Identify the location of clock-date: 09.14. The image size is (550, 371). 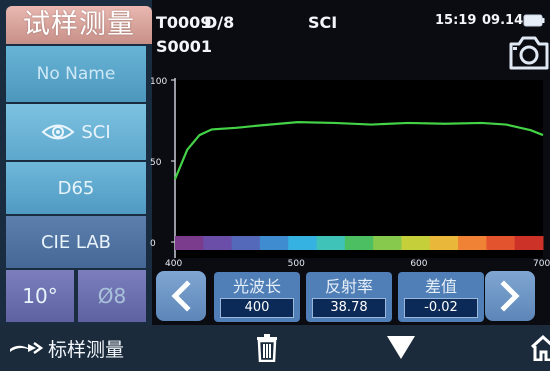
(503, 20).